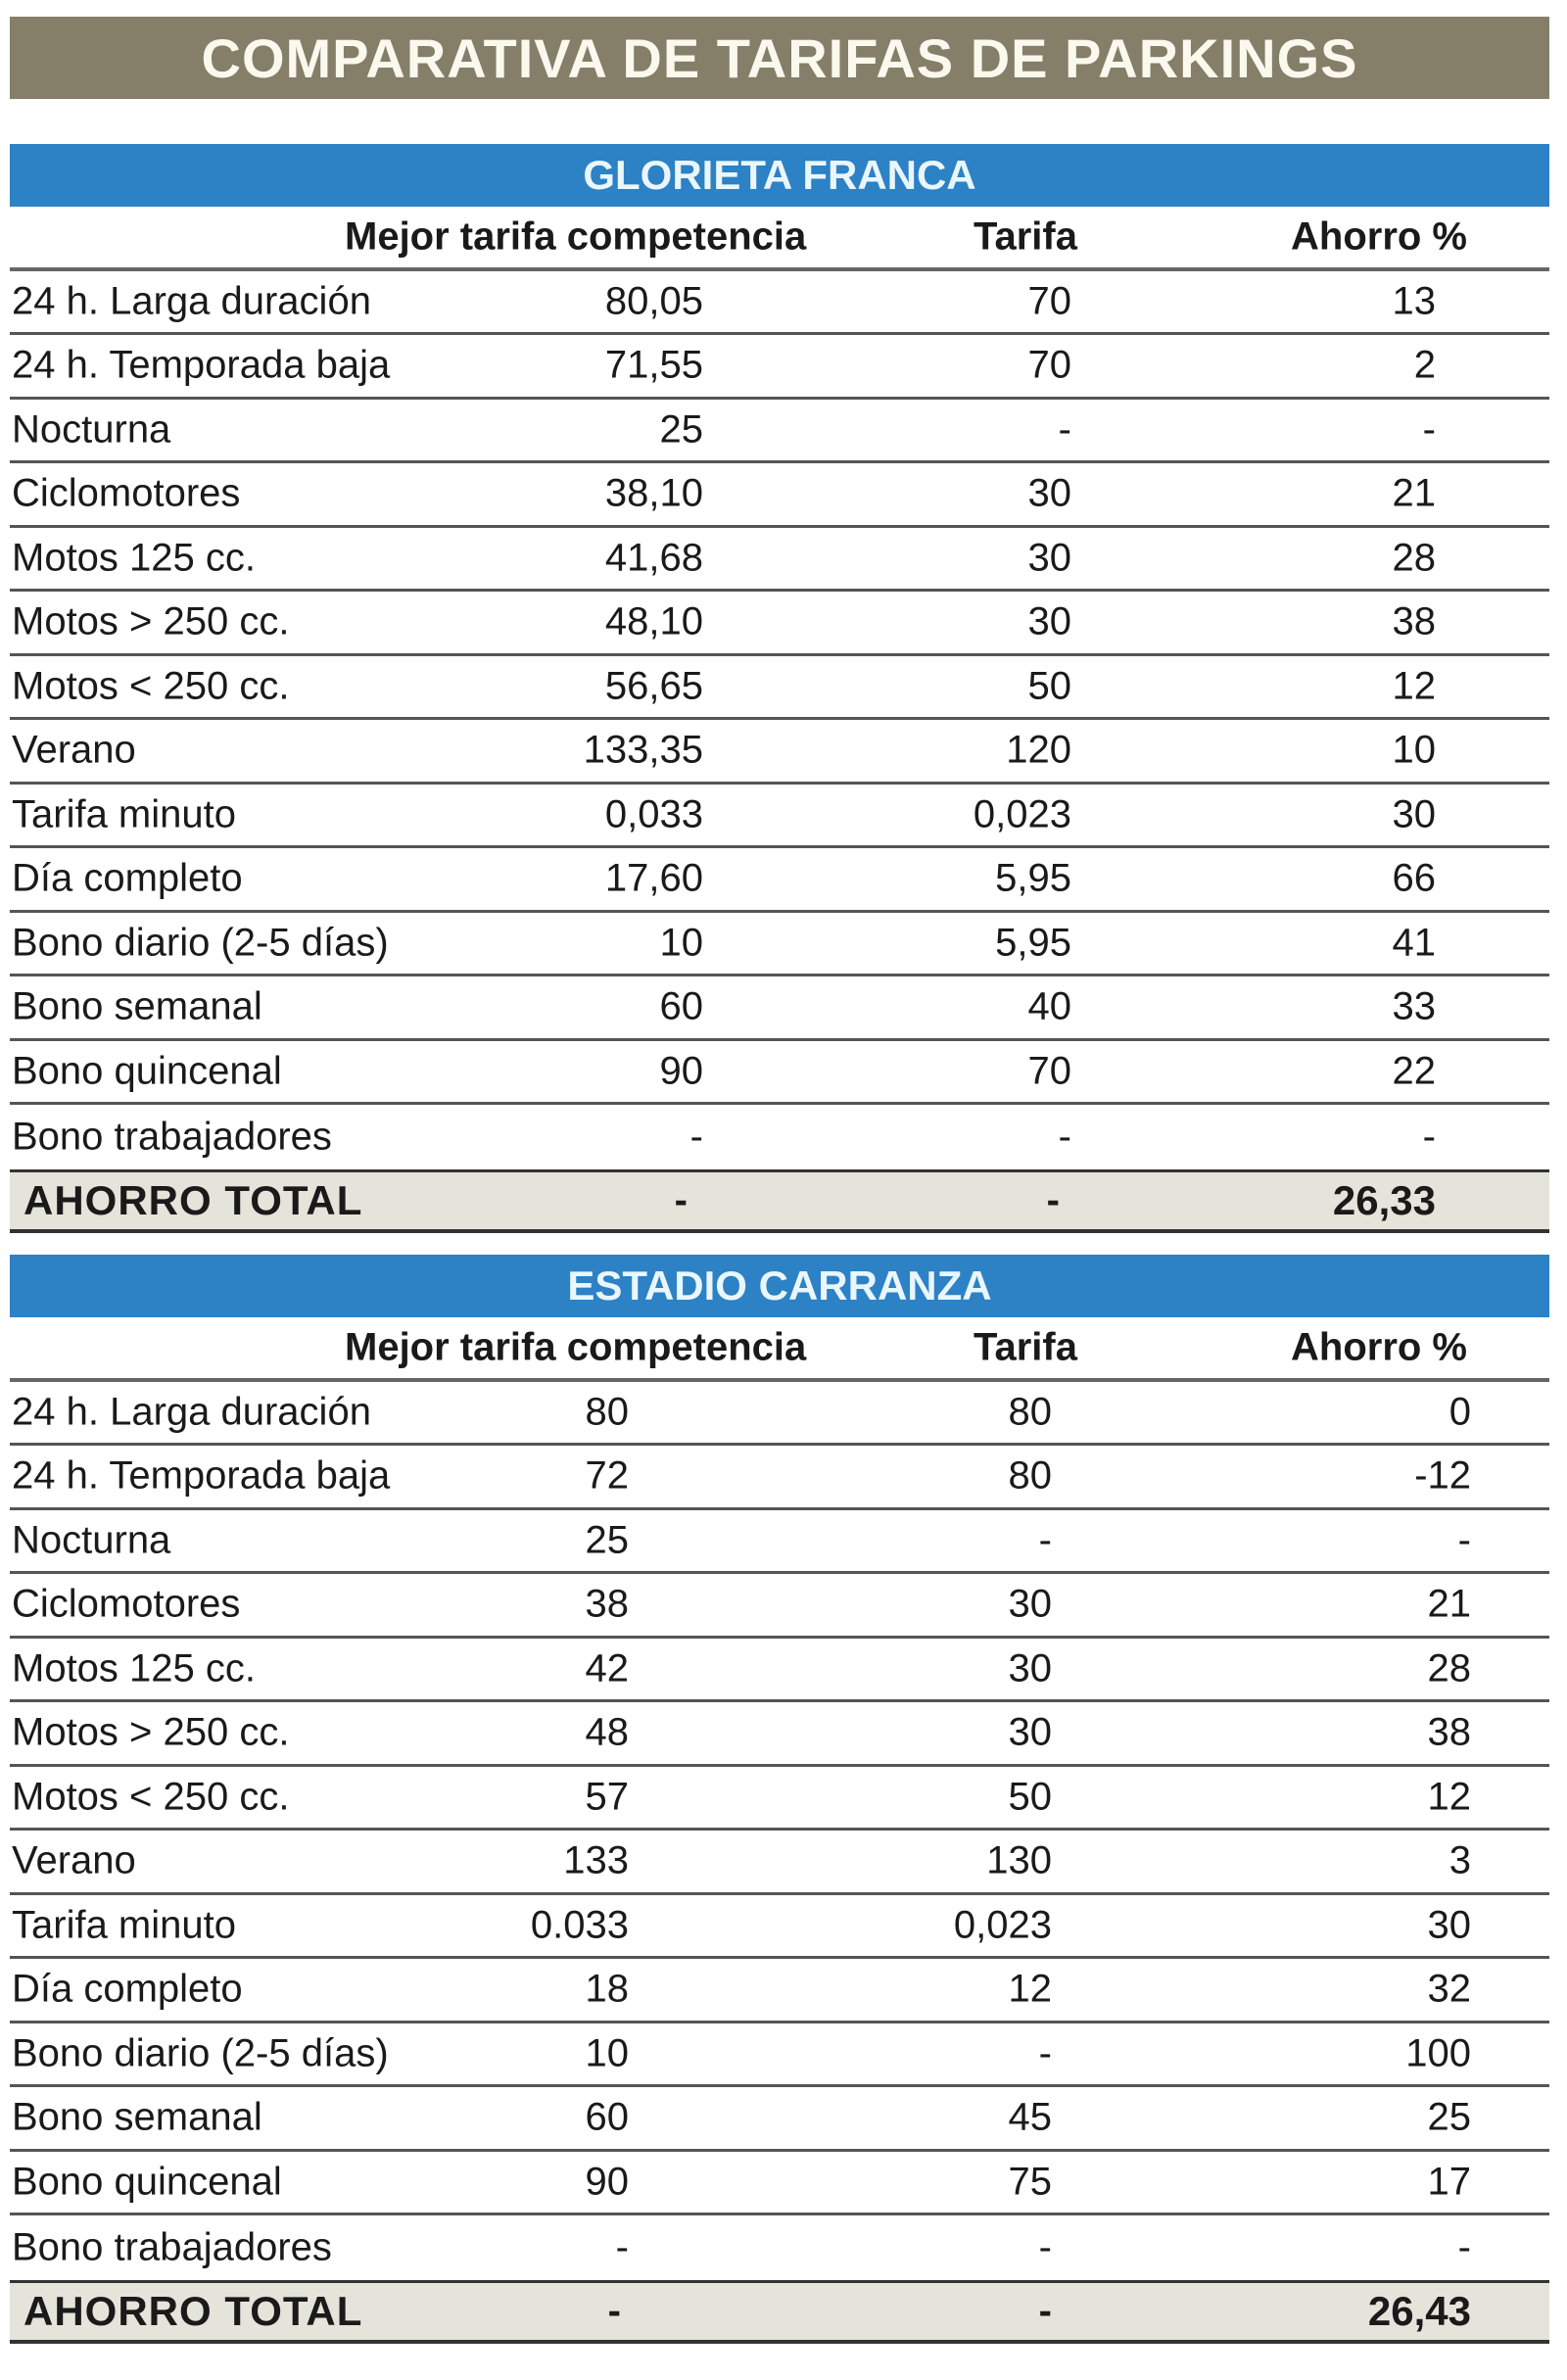 This screenshot has height=2380, width=1567. Describe the element at coordinates (1049, 621) in the screenshot. I see `rate: 30` at that location.